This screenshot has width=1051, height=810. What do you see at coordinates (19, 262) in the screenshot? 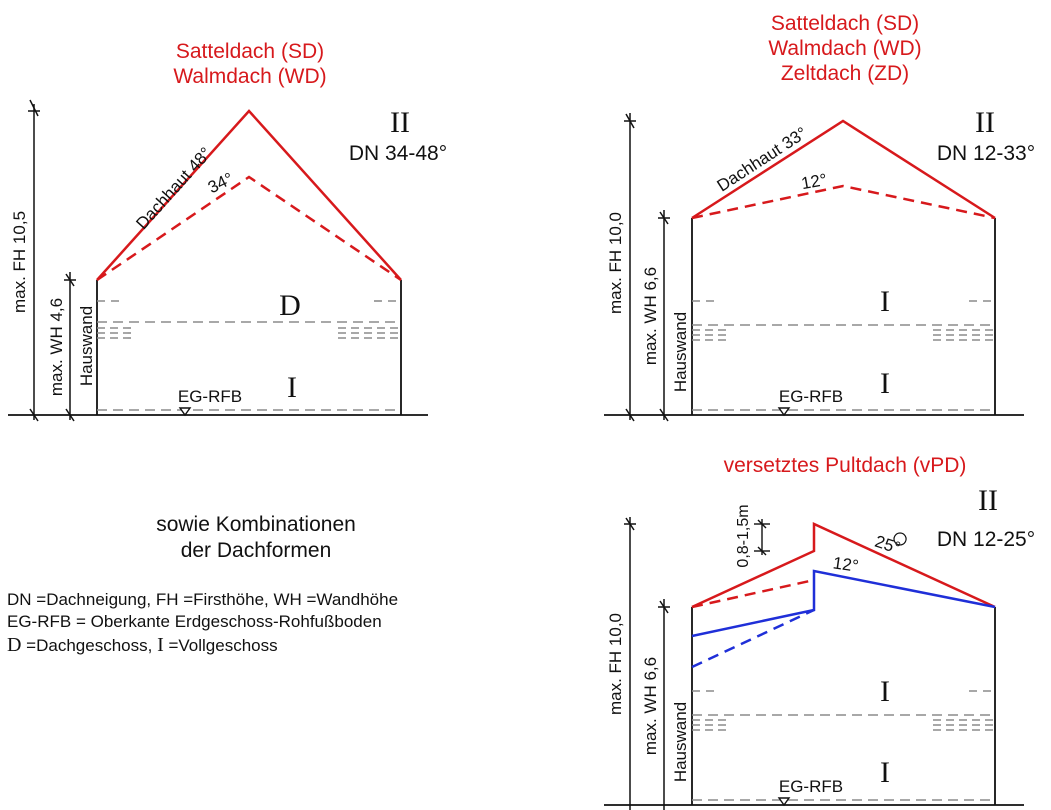
I see `ridge-height-label: max. FH 10,5` at bounding box center [19, 262].